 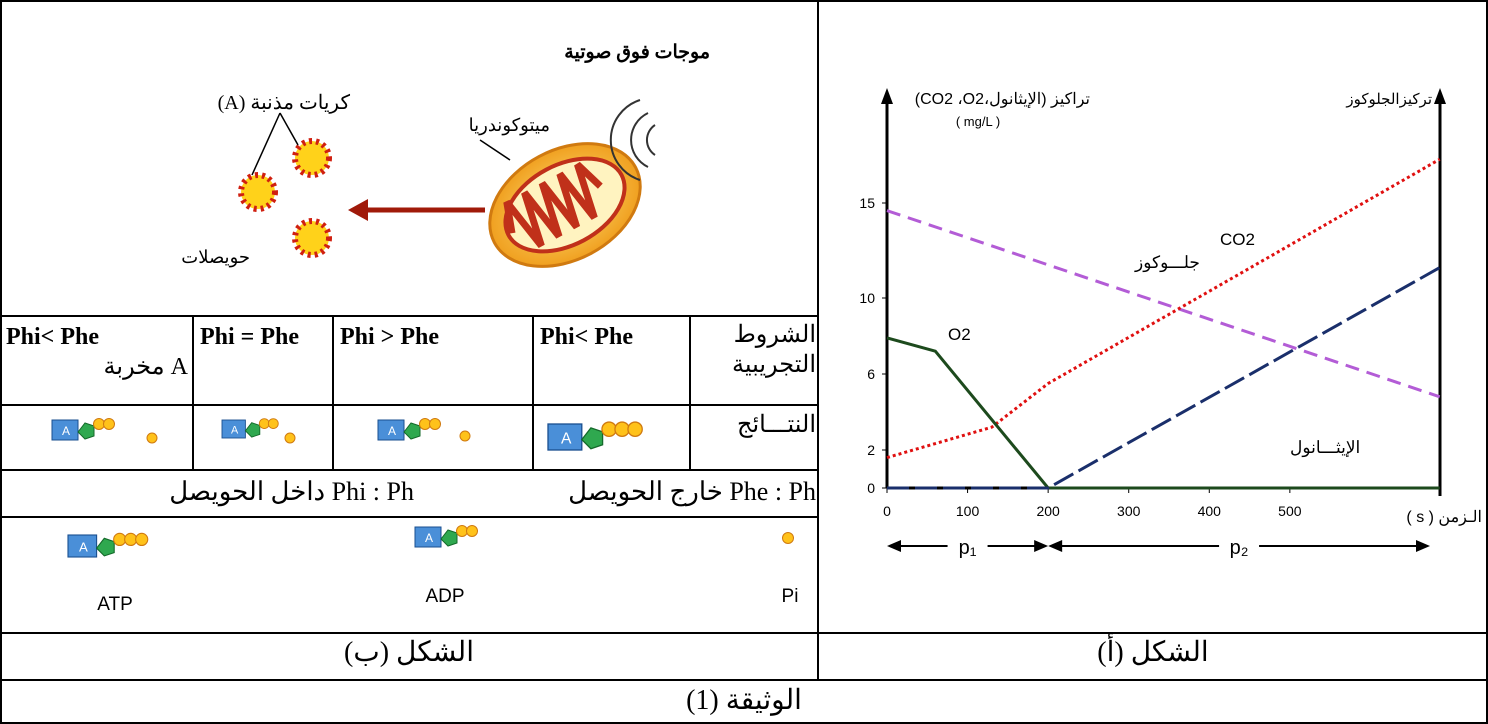 What do you see at coordinates (1388, 99) in the screenshot?
I see `y2-label: تركيزالجلوكوز` at bounding box center [1388, 99].